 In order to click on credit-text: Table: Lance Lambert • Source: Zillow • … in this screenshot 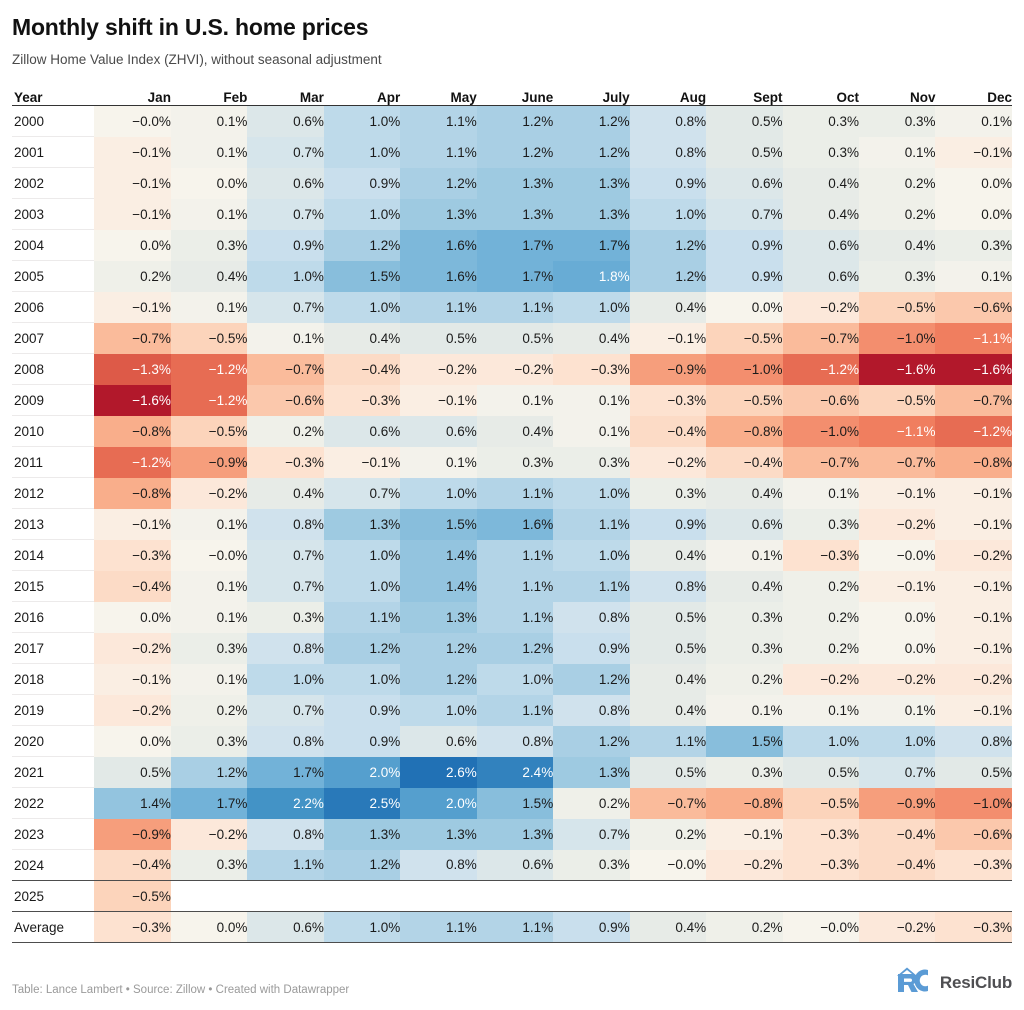, I will do `click(181, 989)`.